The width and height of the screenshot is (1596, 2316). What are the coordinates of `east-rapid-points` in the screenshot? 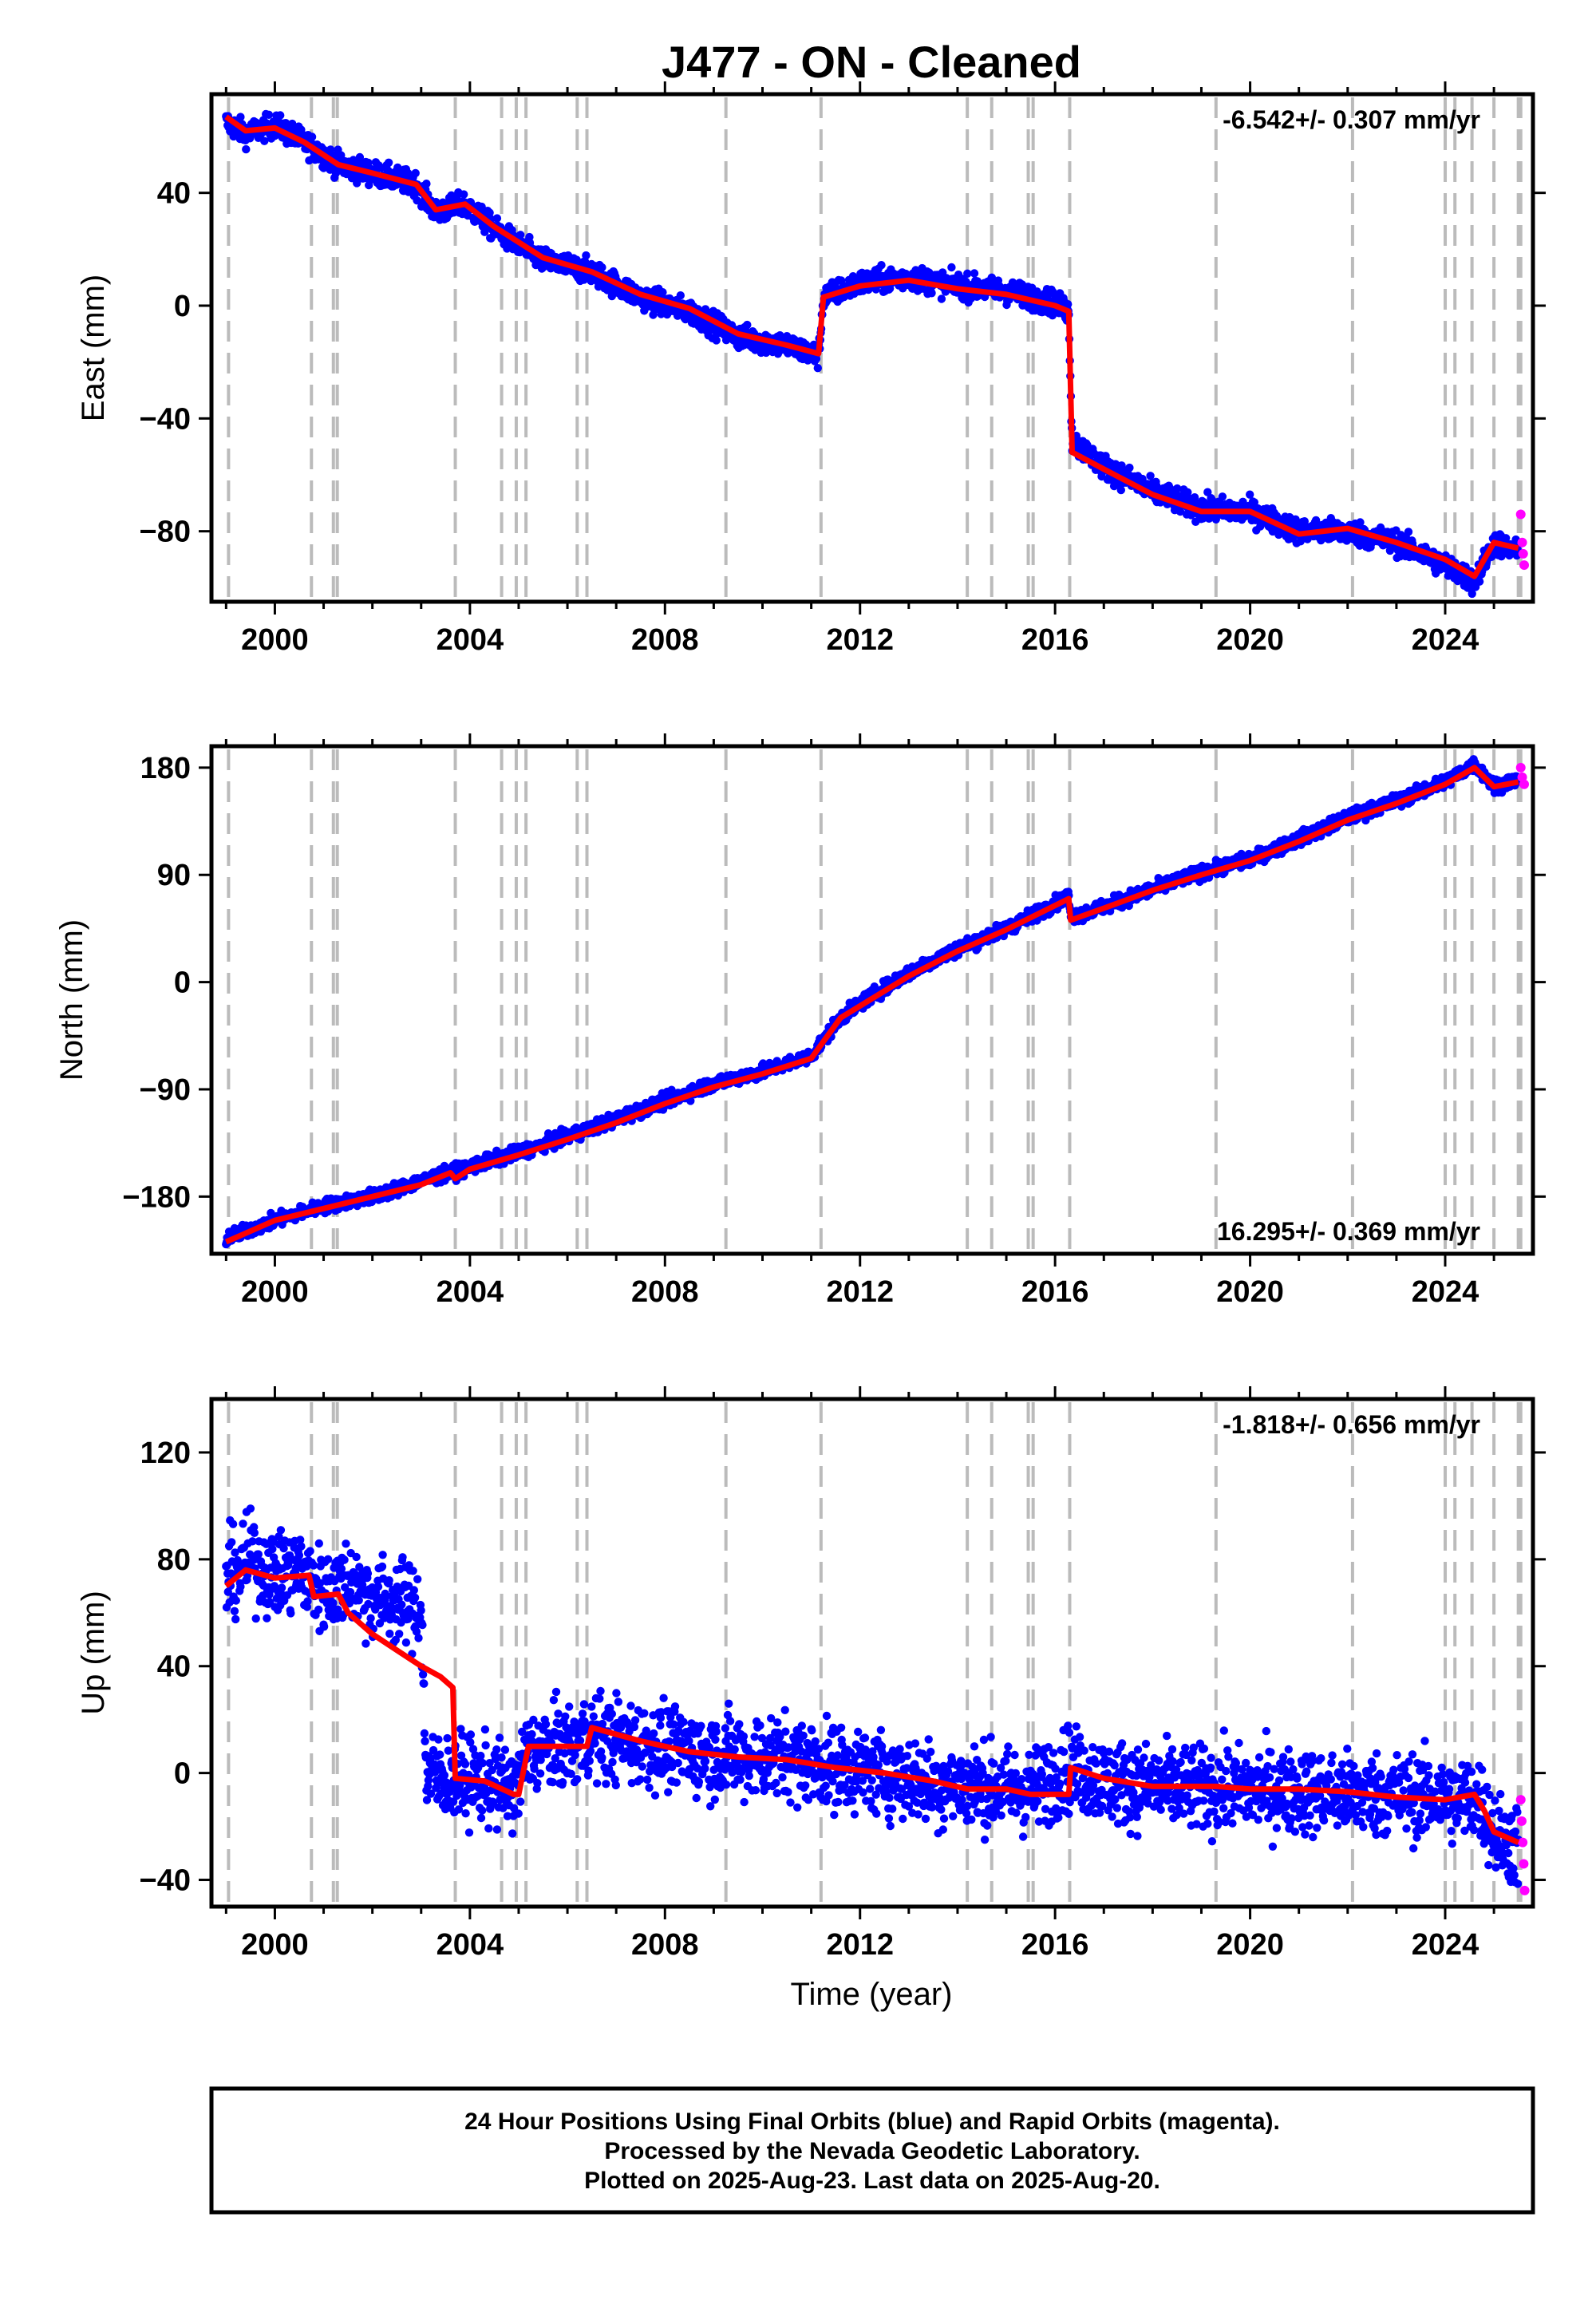 It's located at (1522, 540).